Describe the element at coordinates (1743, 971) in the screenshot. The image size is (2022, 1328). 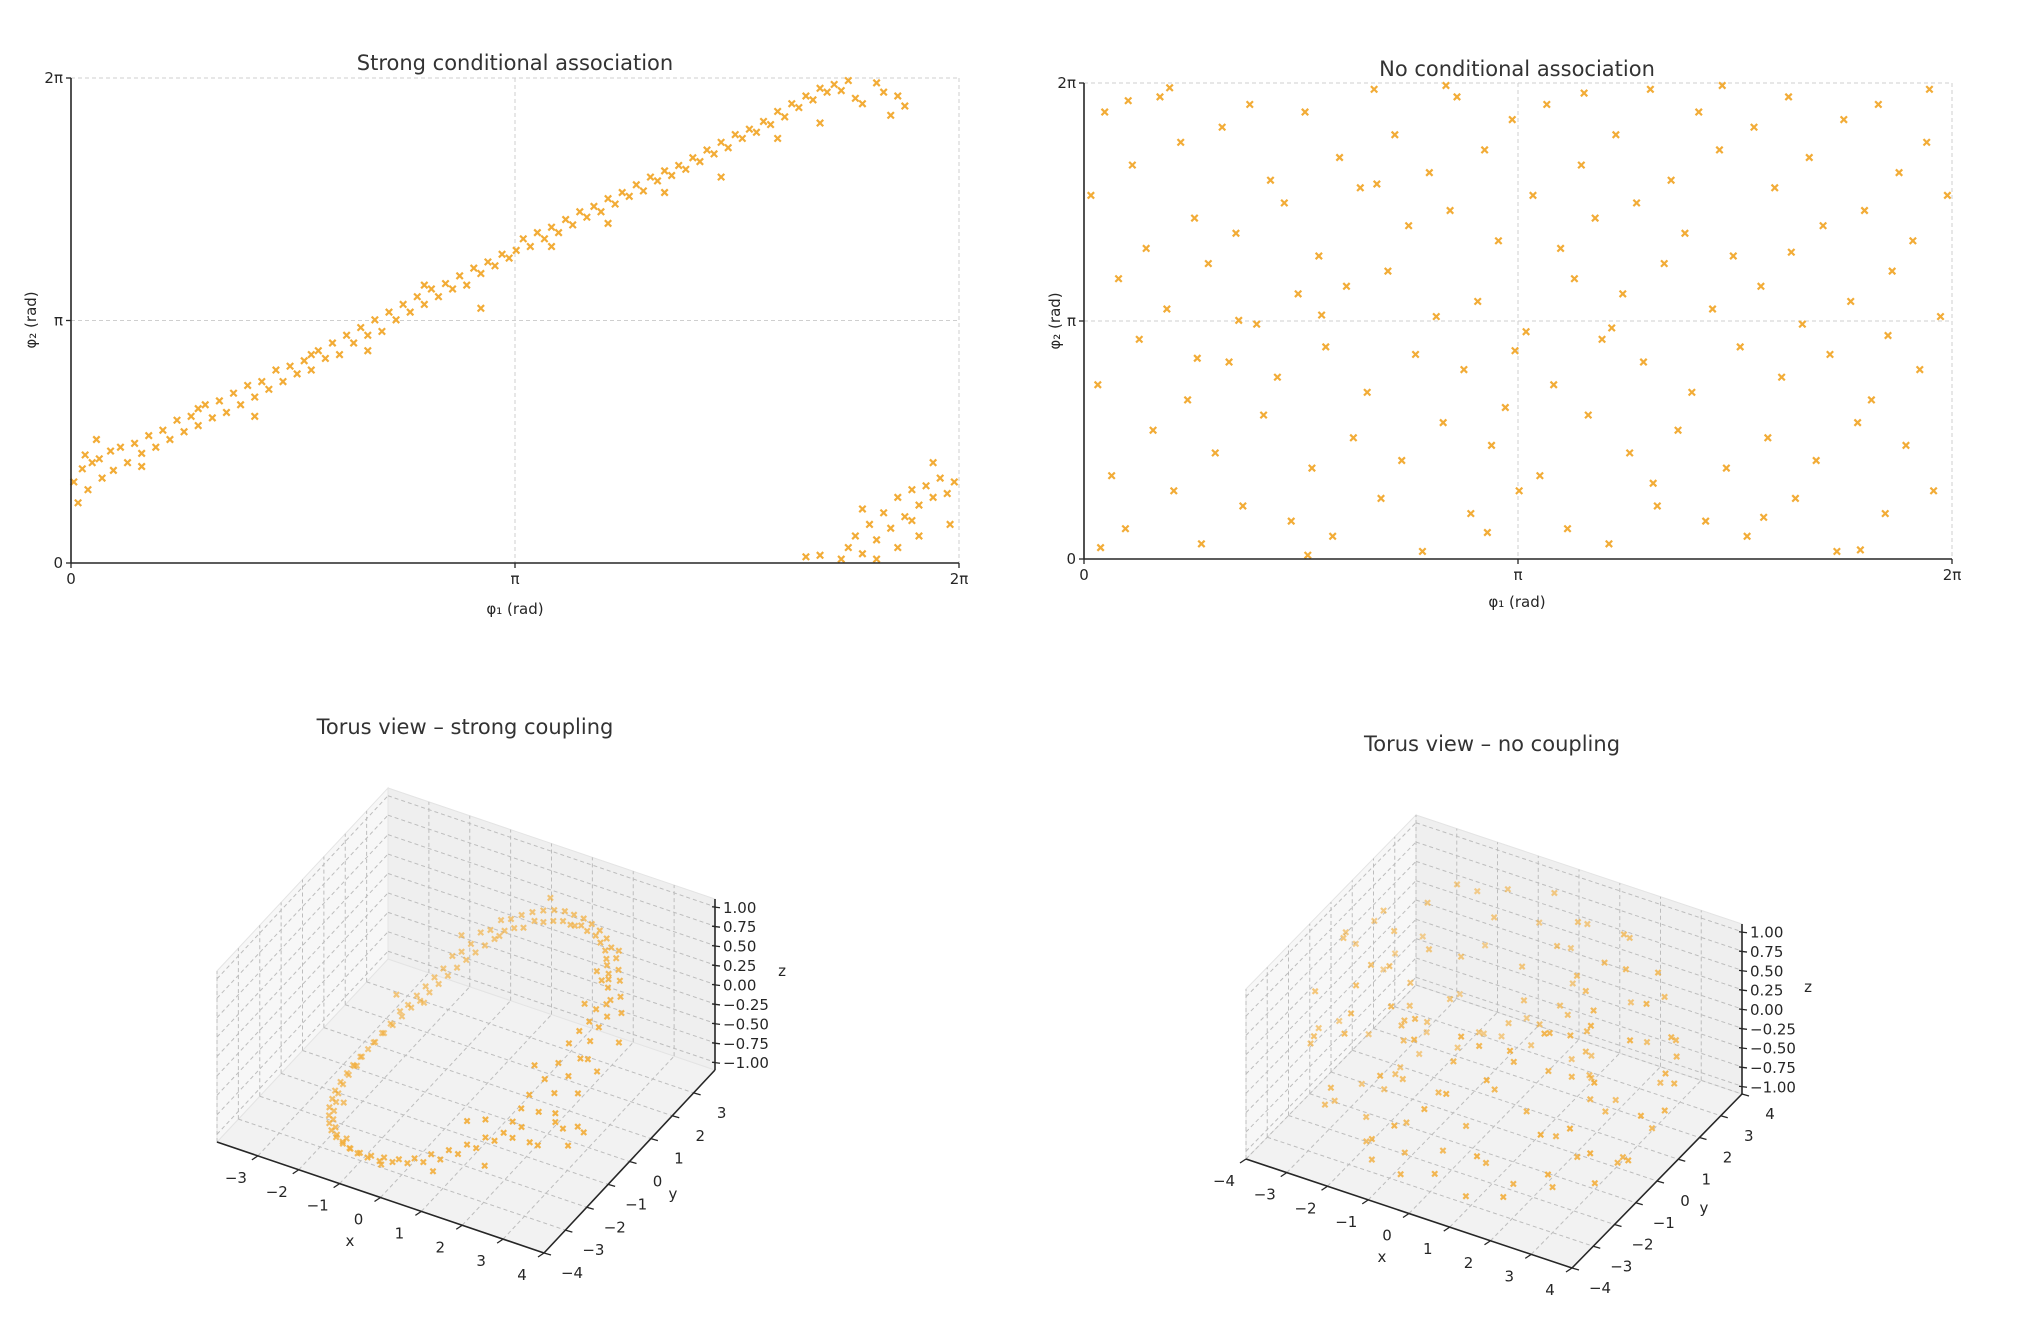
I see `z-tick` at that location.